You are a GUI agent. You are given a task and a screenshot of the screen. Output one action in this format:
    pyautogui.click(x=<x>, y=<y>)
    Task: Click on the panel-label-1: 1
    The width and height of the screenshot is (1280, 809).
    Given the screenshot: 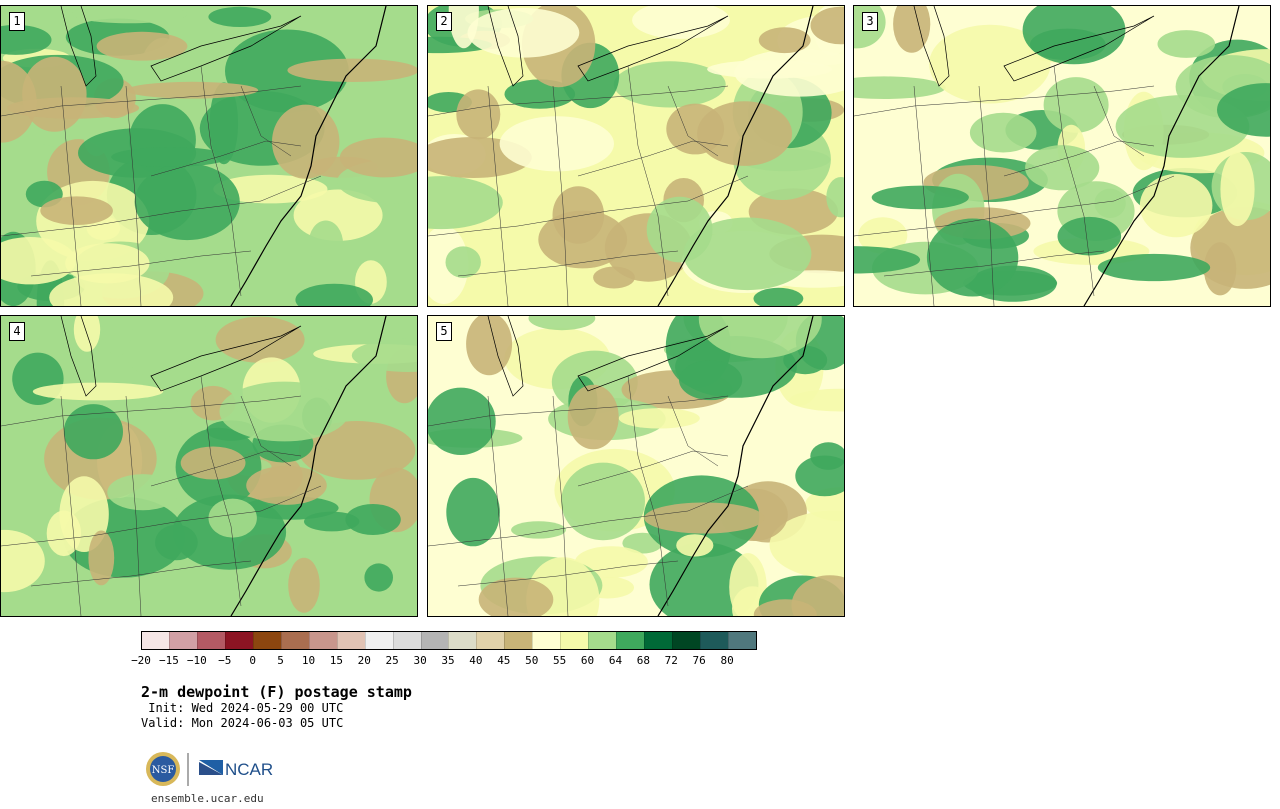 What is the action you would take?
    pyautogui.click(x=17, y=21)
    